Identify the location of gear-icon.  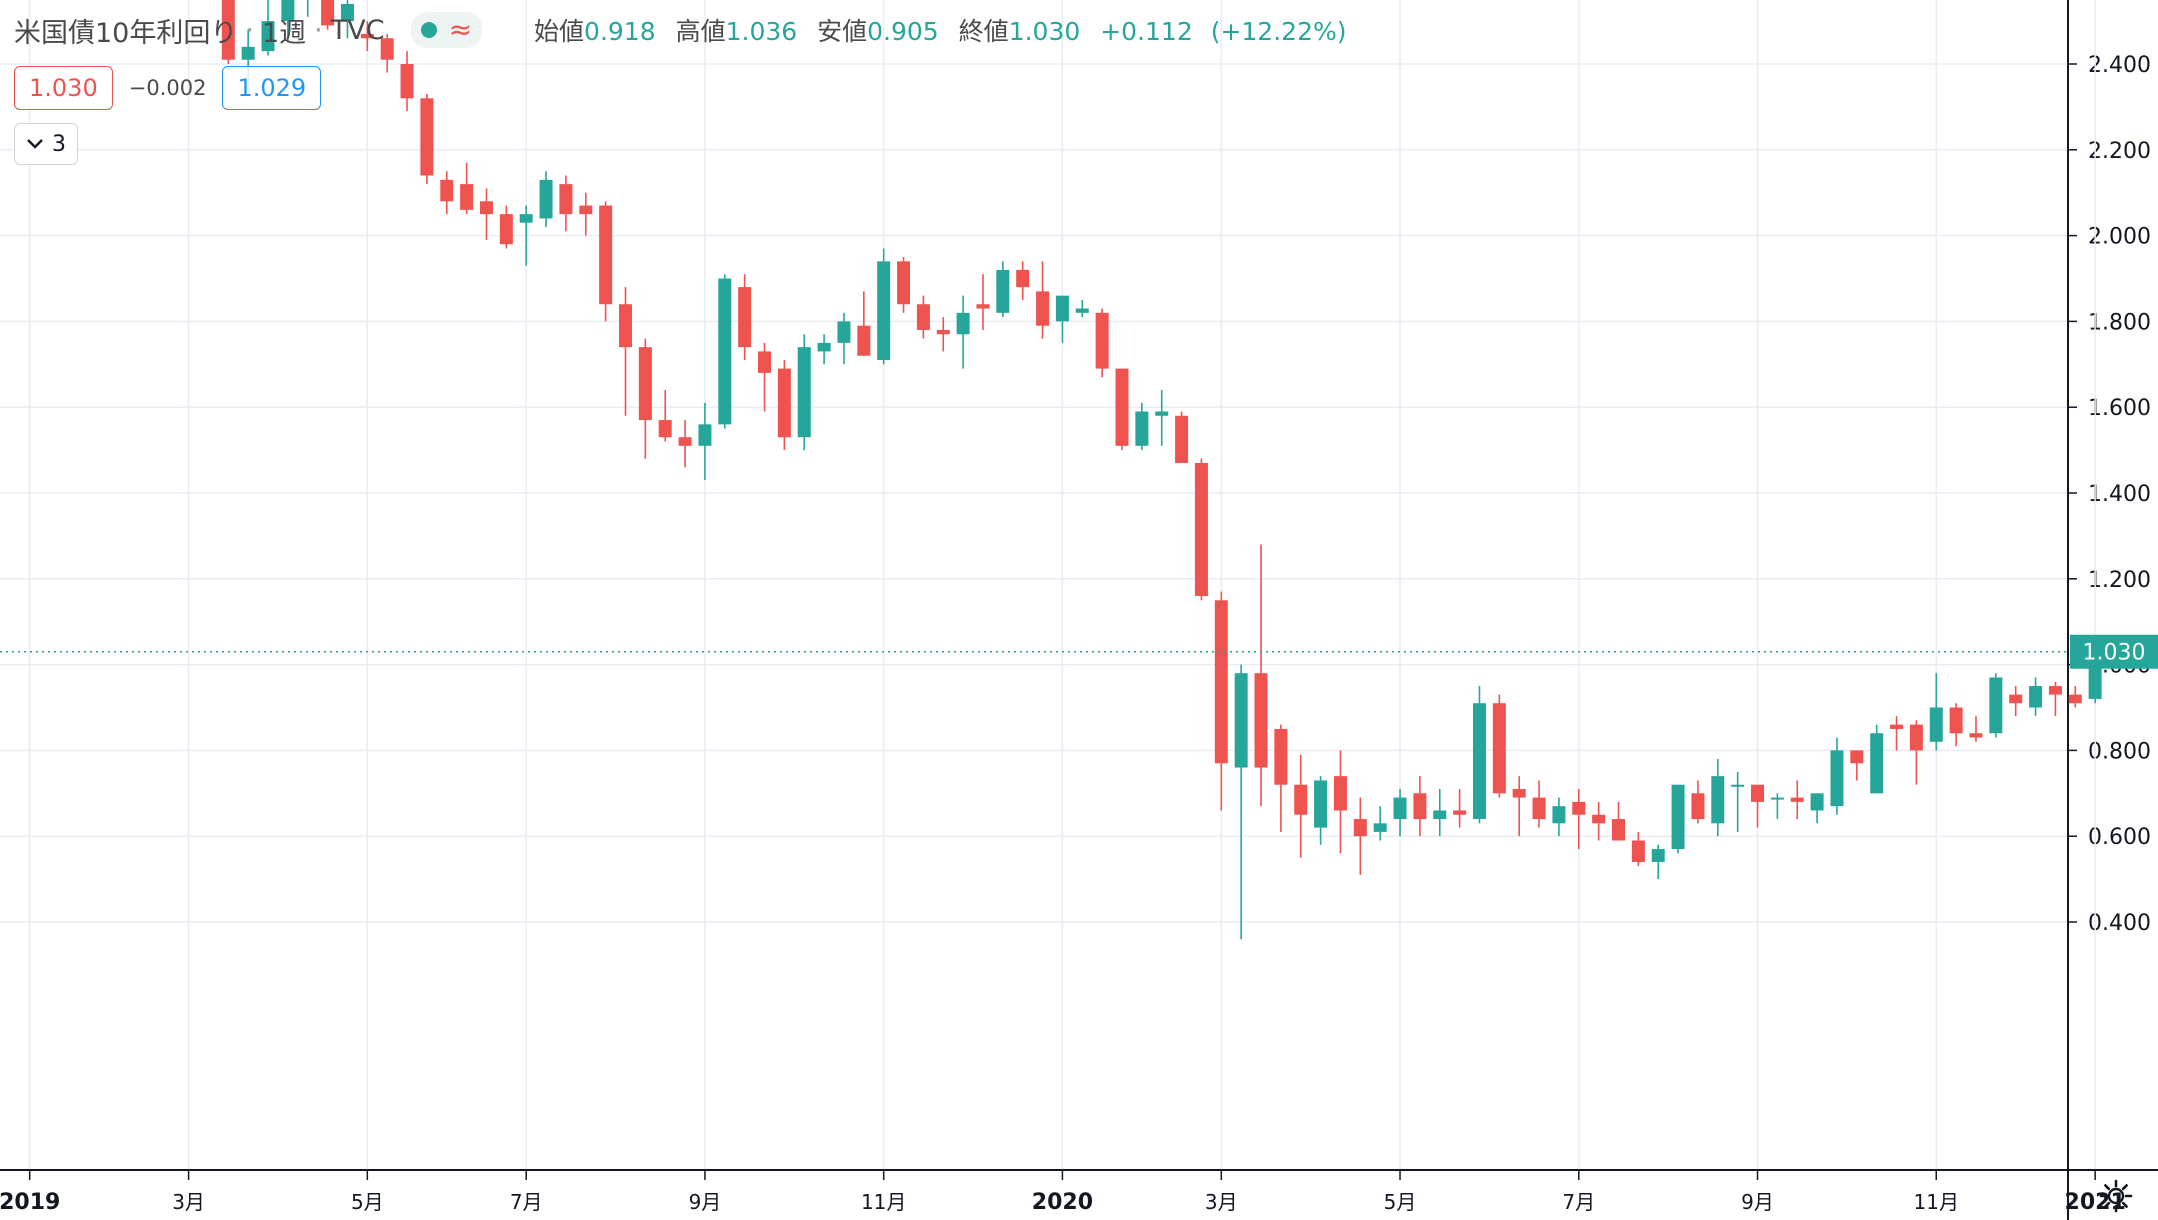
(2116, 1196).